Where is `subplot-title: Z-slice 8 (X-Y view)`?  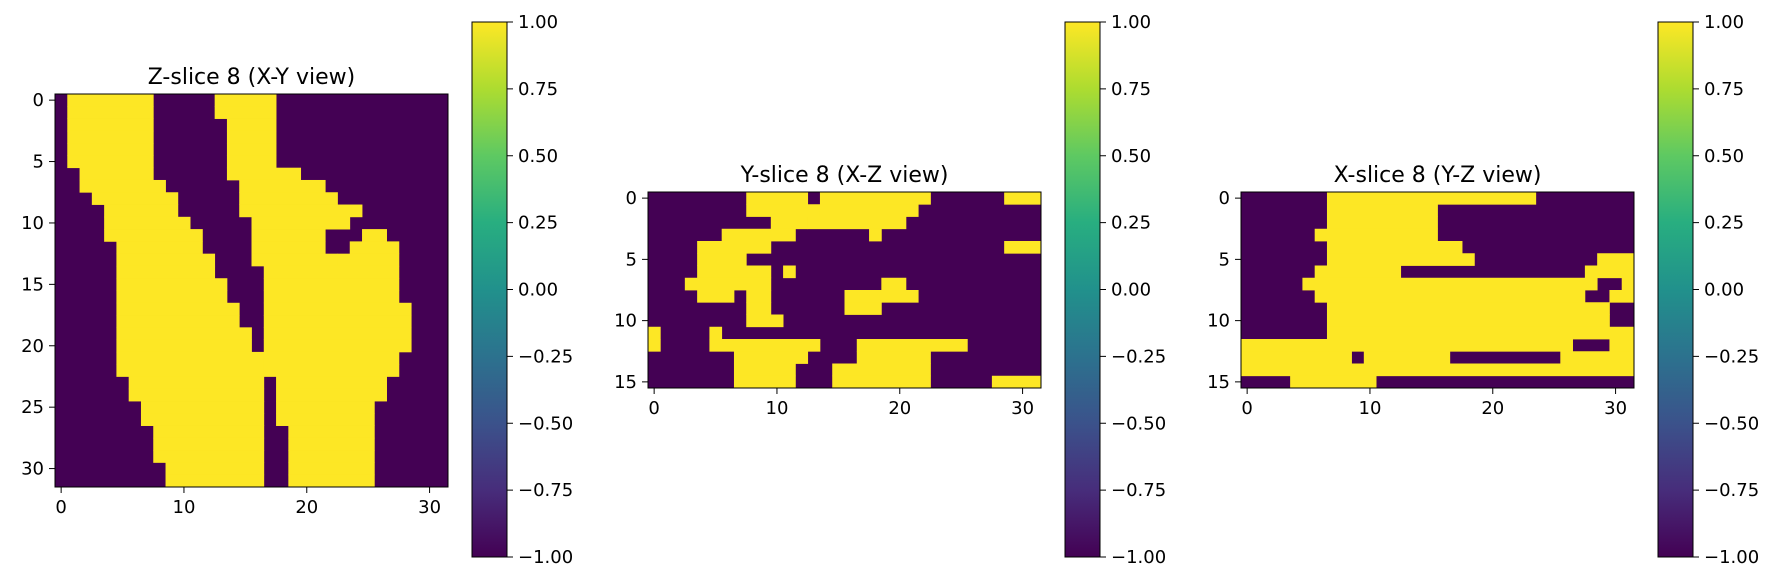
subplot-title: Z-slice 8 (X-Y view) is located at coordinates (252, 77).